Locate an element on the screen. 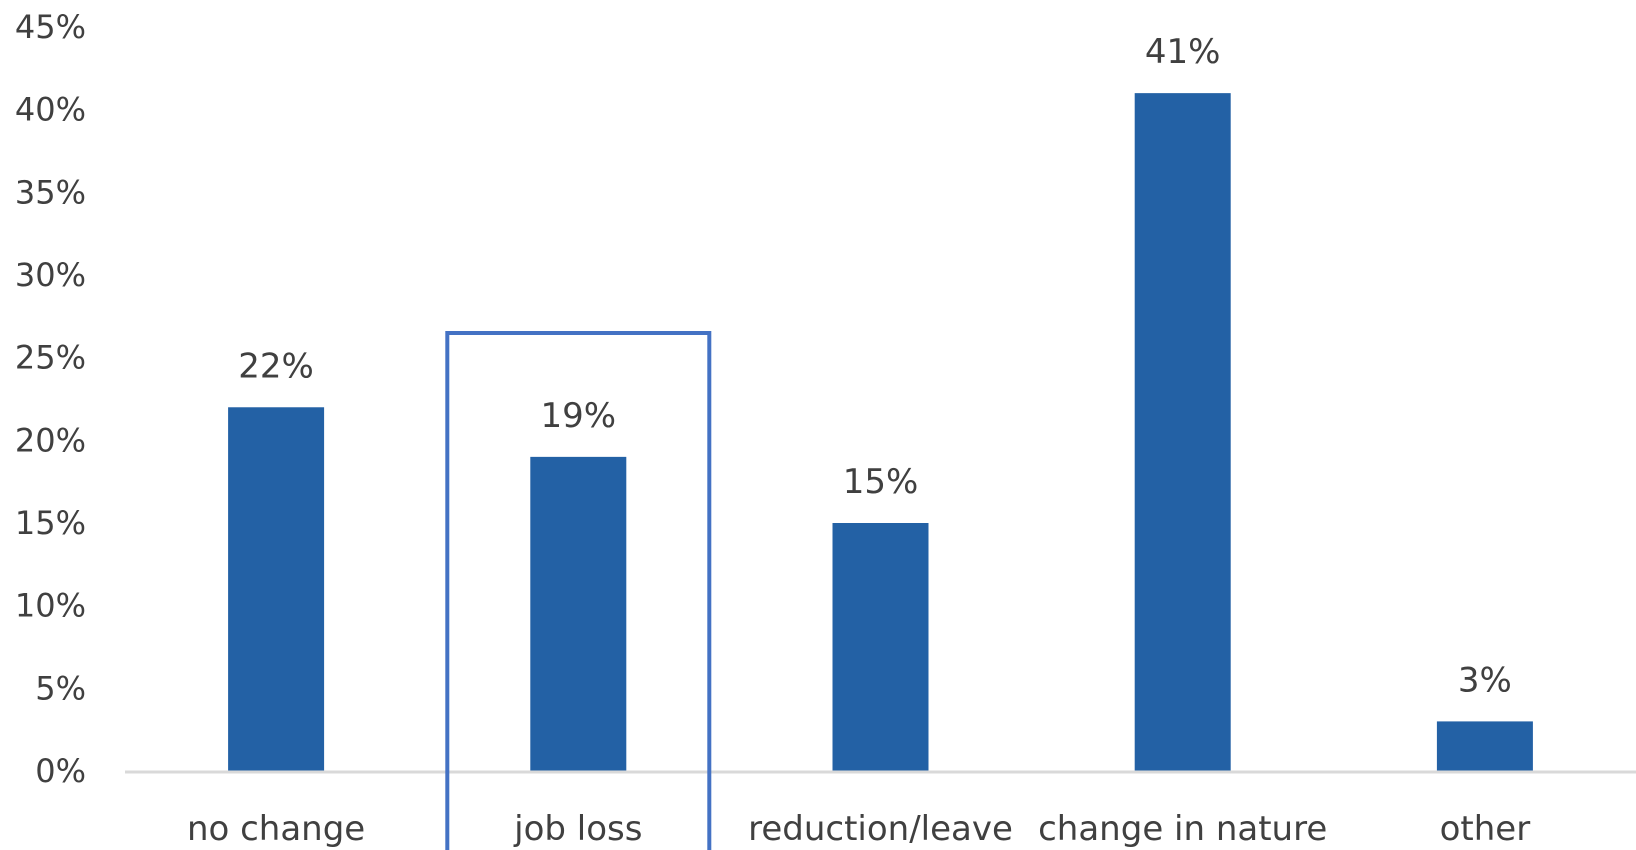 The width and height of the screenshot is (1636, 850). y-tick-label: 15% is located at coordinates (50, 523).